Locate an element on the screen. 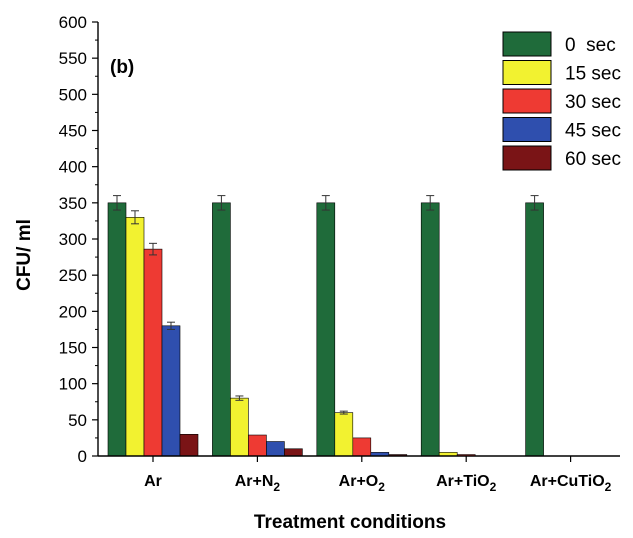 This screenshot has width=633, height=538. y-tick-label: 250 is located at coordinates (73, 275).